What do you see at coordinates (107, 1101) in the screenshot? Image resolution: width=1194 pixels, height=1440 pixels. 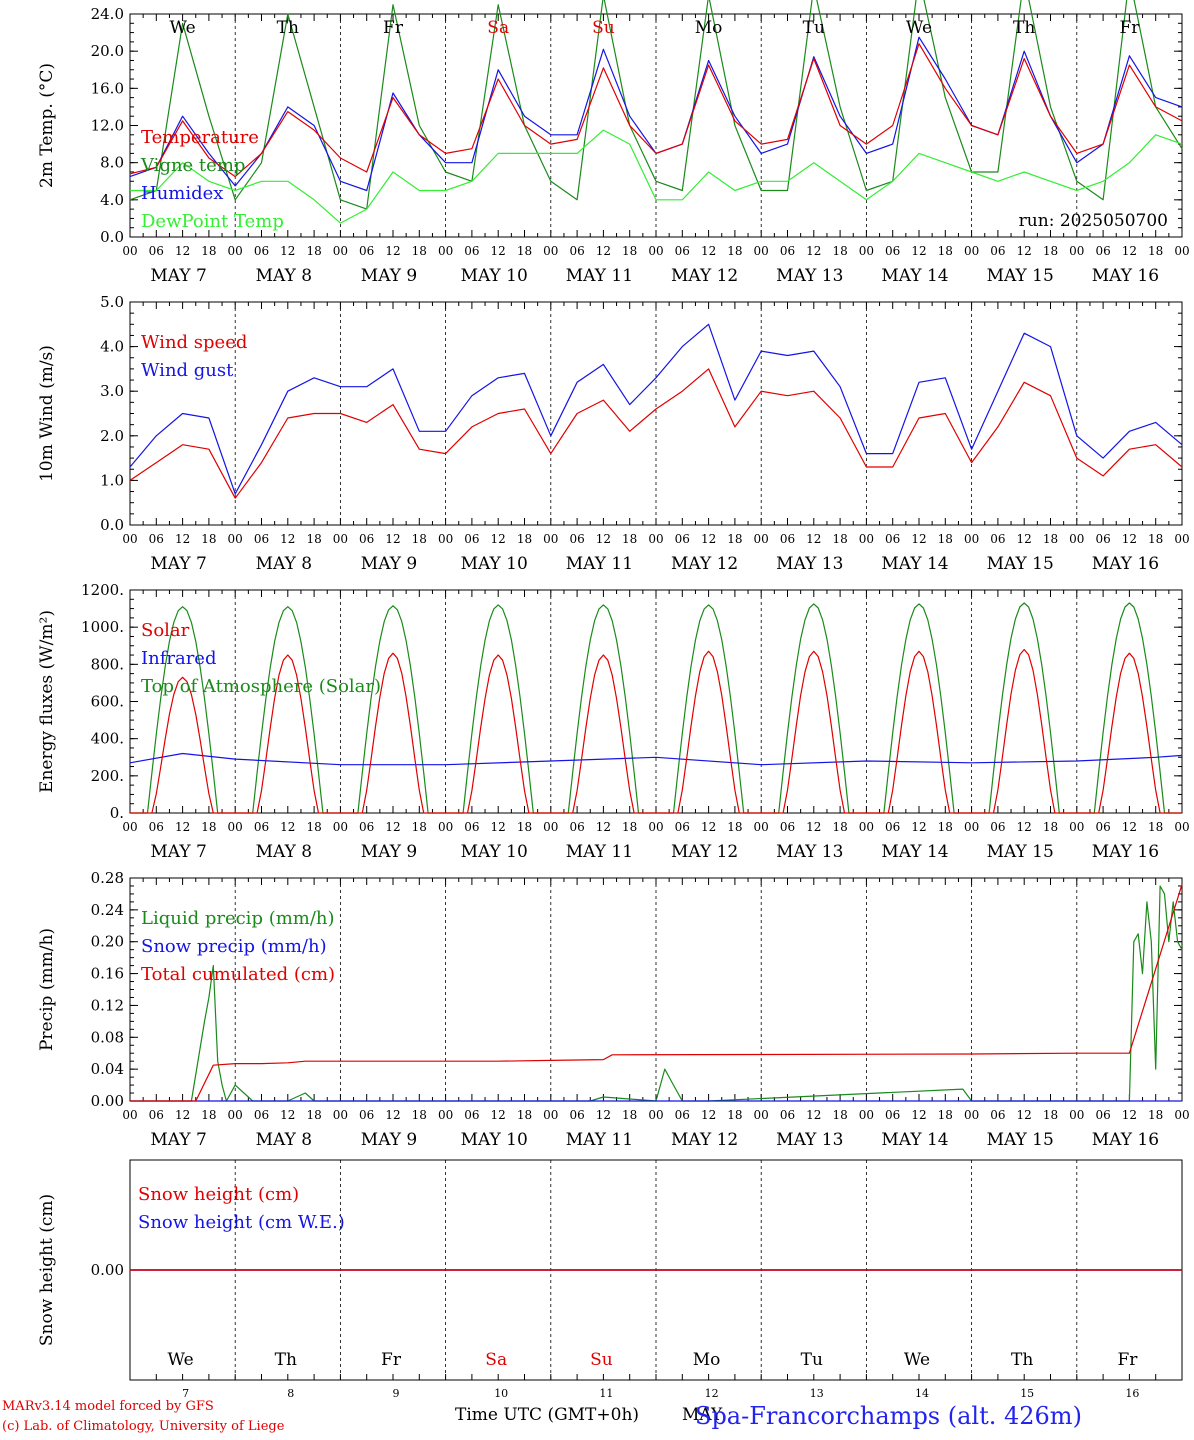 I see `y-tick-label: 0.00` at bounding box center [107, 1101].